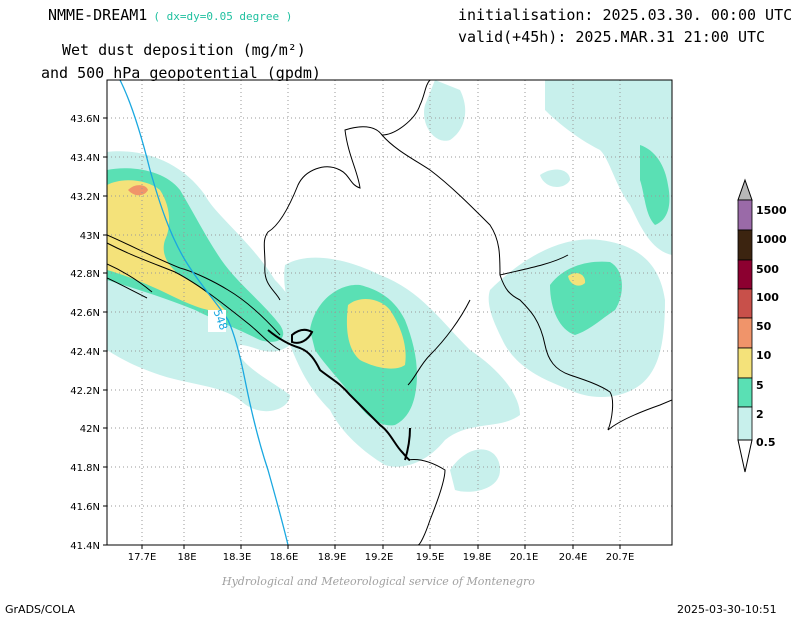 The image size is (800, 618). What do you see at coordinates (186, 557) in the screenshot?
I see `lon-label: 18E` at bounding box center [186, 557].